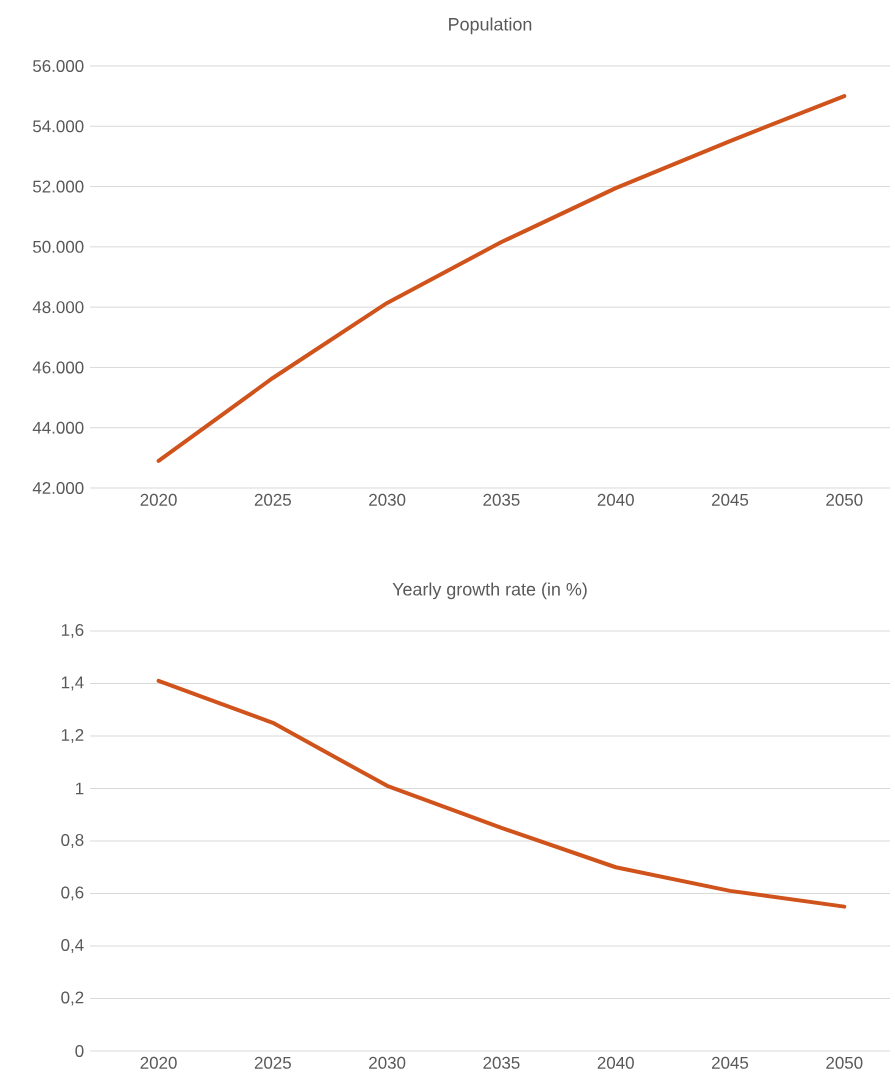 The height and width of the screenshot is (1089, 895). What do you see at coordinates (58, 367) in the screenshot?
I see `y-tick-label: 46.000` at bounding box center [58, 367].